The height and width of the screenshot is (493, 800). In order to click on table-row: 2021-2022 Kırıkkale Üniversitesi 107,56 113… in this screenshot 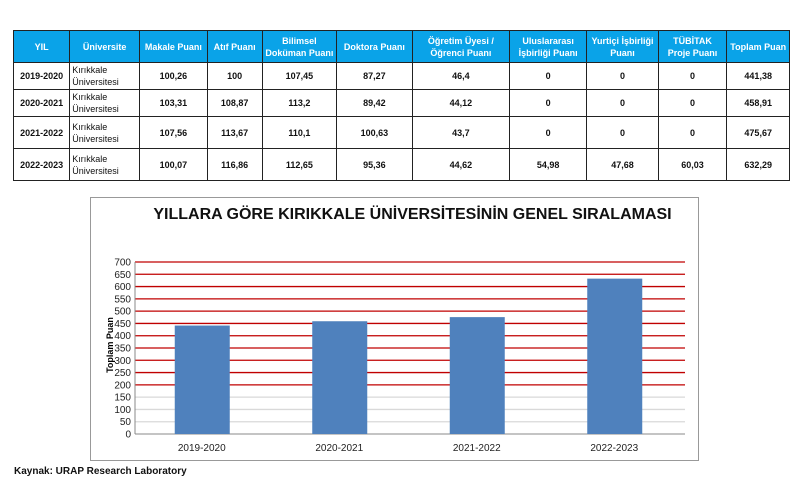, I will do `click(401, 132)`.